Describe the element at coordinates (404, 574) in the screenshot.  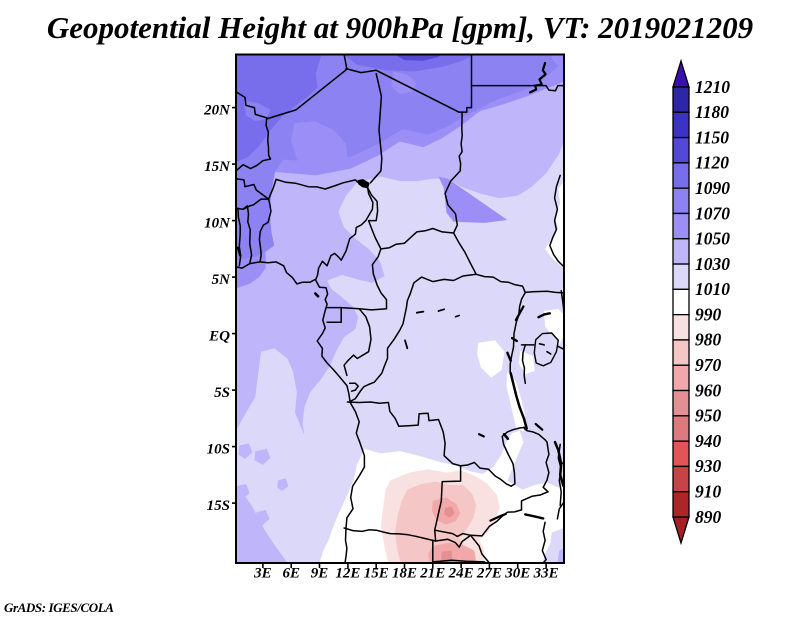
I see `svg-text: 18E` at that location.